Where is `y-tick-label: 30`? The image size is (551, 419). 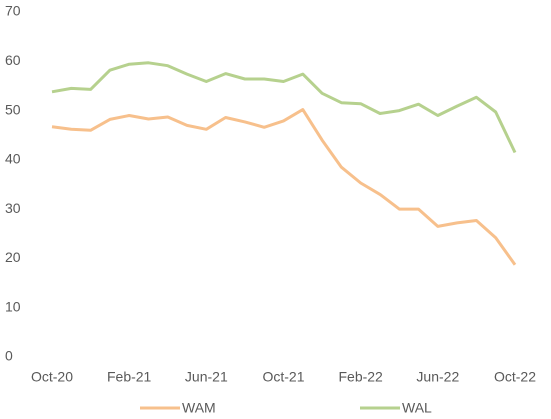
y-tick-label: 30 is located at coordinates (13, 208).